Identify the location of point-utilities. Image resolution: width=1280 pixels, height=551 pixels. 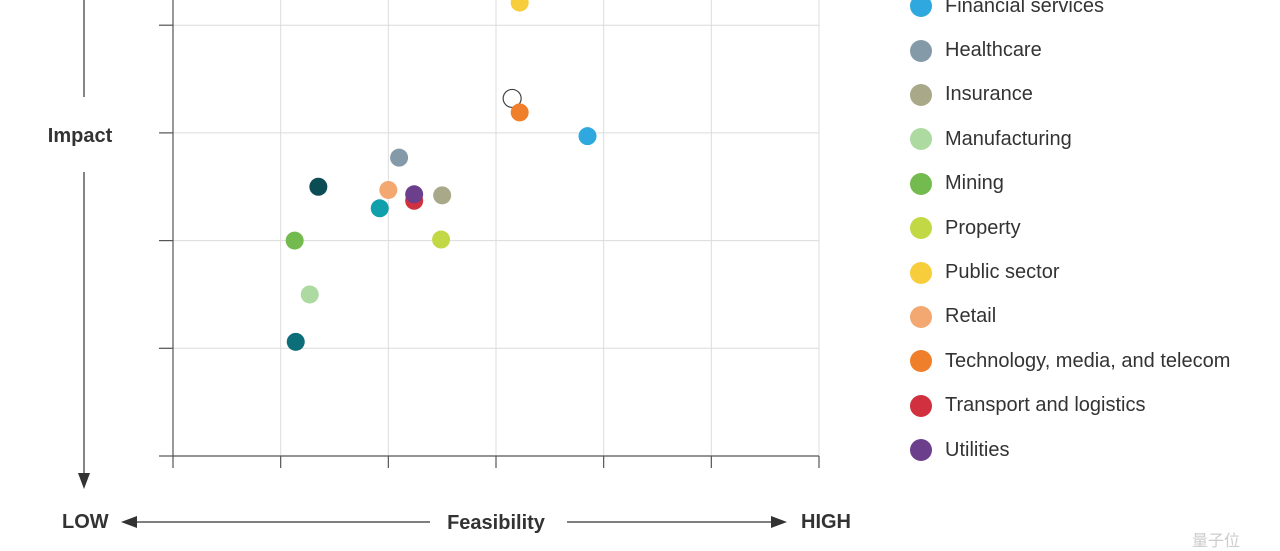
(414, 194).